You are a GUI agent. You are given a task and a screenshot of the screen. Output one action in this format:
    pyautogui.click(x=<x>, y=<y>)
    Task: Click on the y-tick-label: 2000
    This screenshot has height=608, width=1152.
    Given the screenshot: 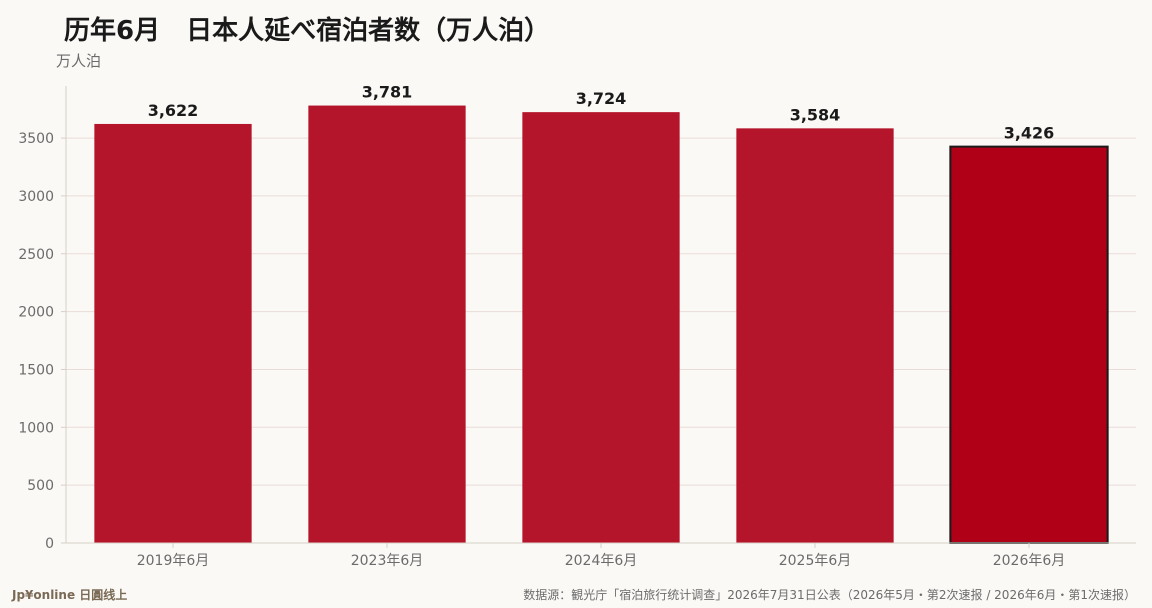 What is the action you would take?
    pyautogui.click(x=36, y=313)
    